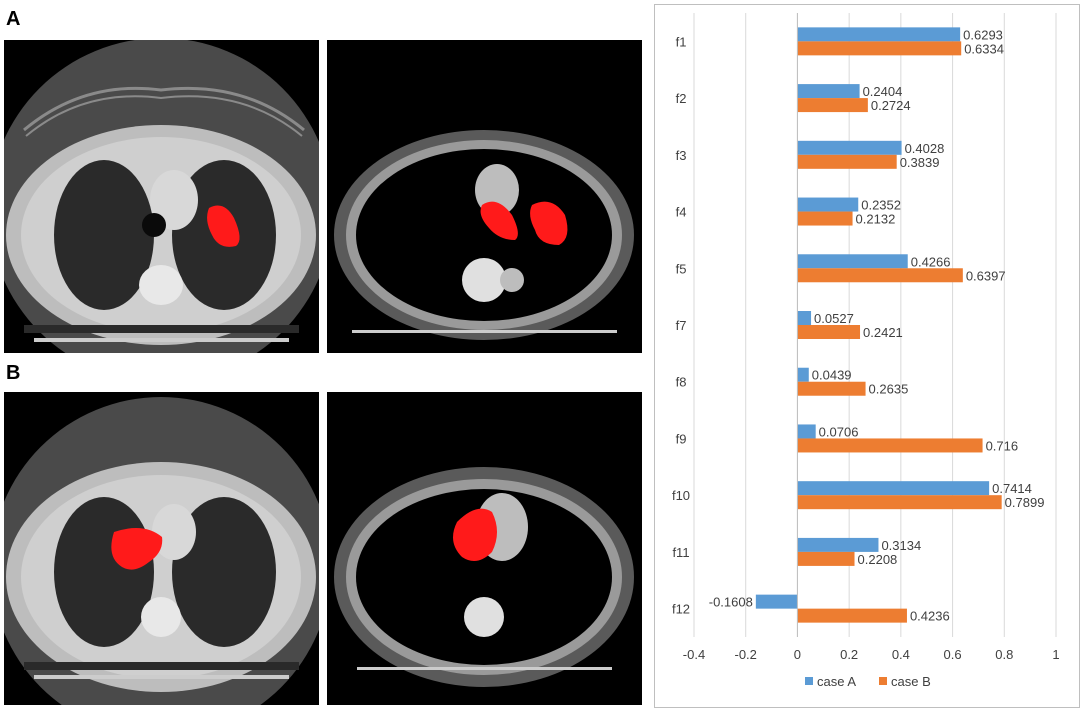 The image size is (1084, 712). I want to click on ct-scan-a-mediastinal-window, so click(484, 196).